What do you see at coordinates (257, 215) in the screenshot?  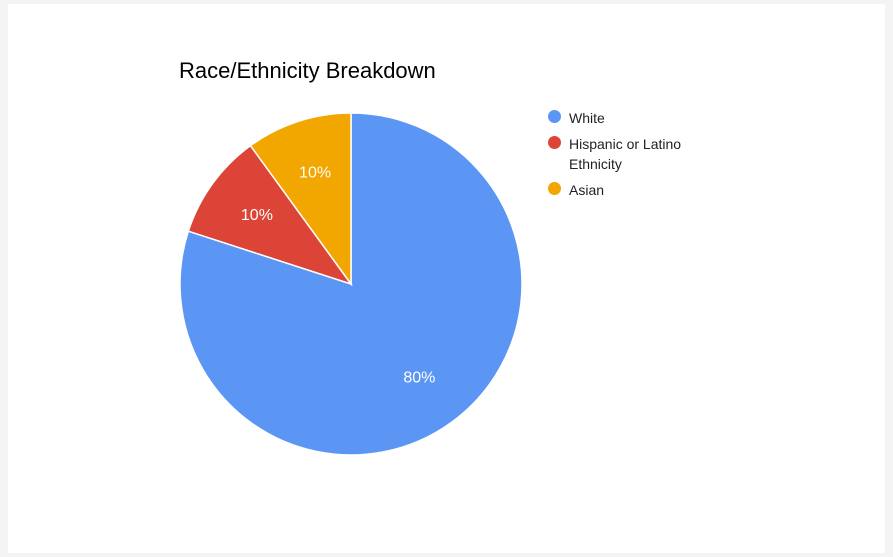 I see `slice-data-label-hispanic-latino: 10%` at bounding box center [257, 215].